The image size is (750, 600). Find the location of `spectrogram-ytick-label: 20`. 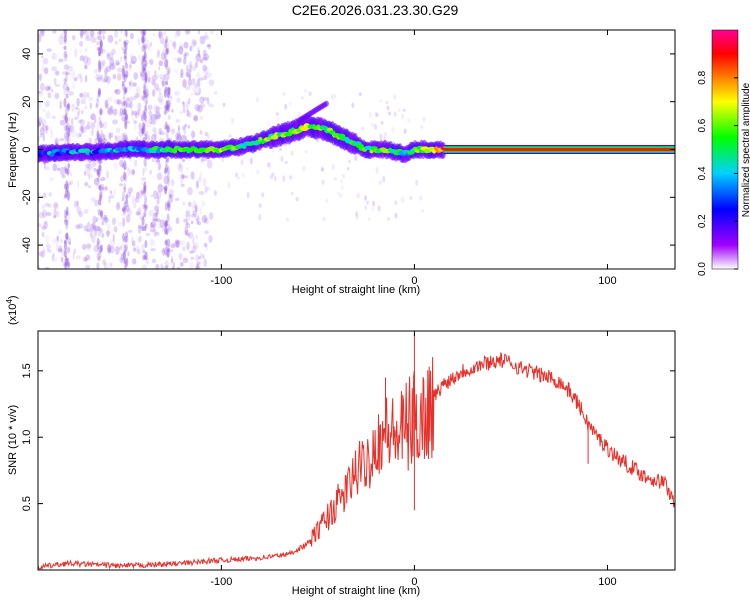

spectrogram-ytick-label: 20 is located at coordinates (27, 102).